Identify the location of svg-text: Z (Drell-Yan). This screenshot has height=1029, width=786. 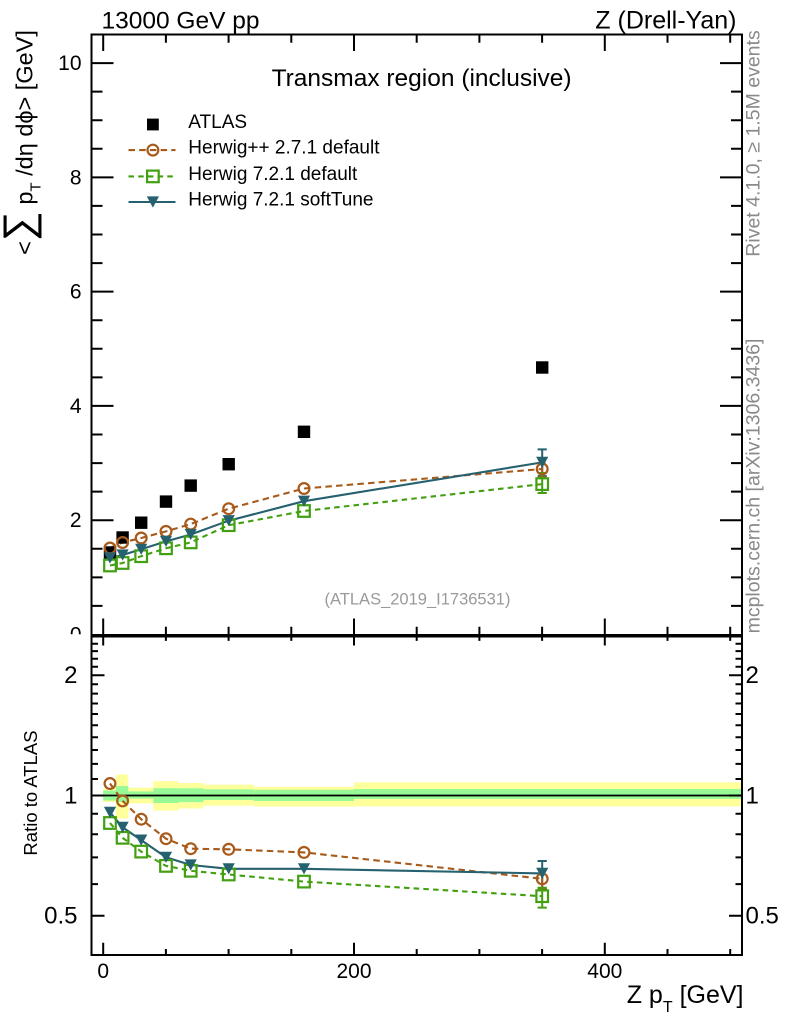
(665, 21).